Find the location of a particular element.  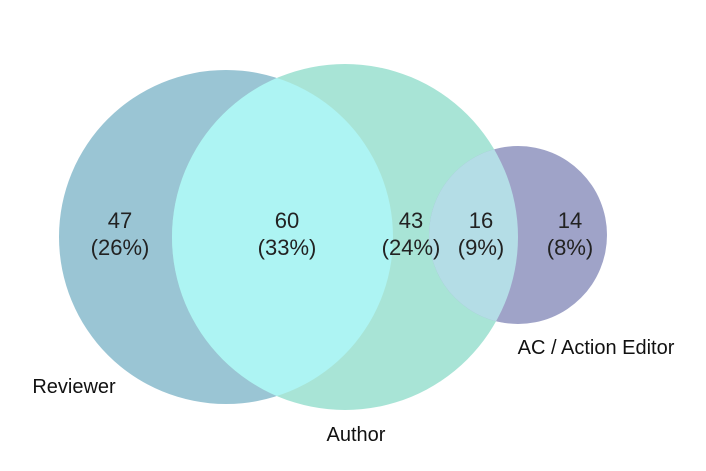

author-ac-percent: (9%) is located at coordinates (481, 247).